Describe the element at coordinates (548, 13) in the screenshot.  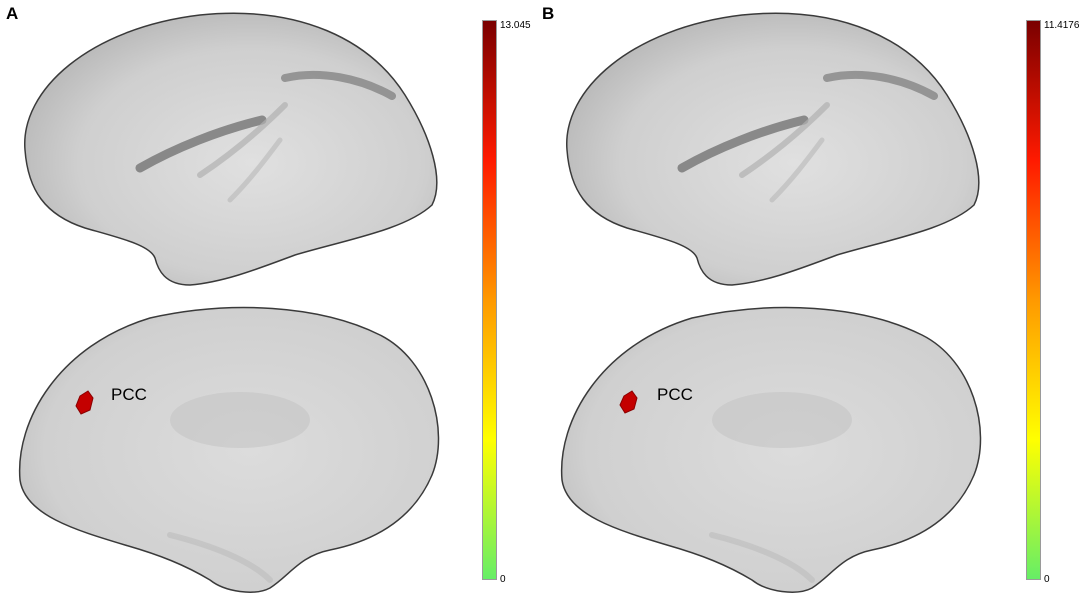
I see `panel-letter: B` at that location.